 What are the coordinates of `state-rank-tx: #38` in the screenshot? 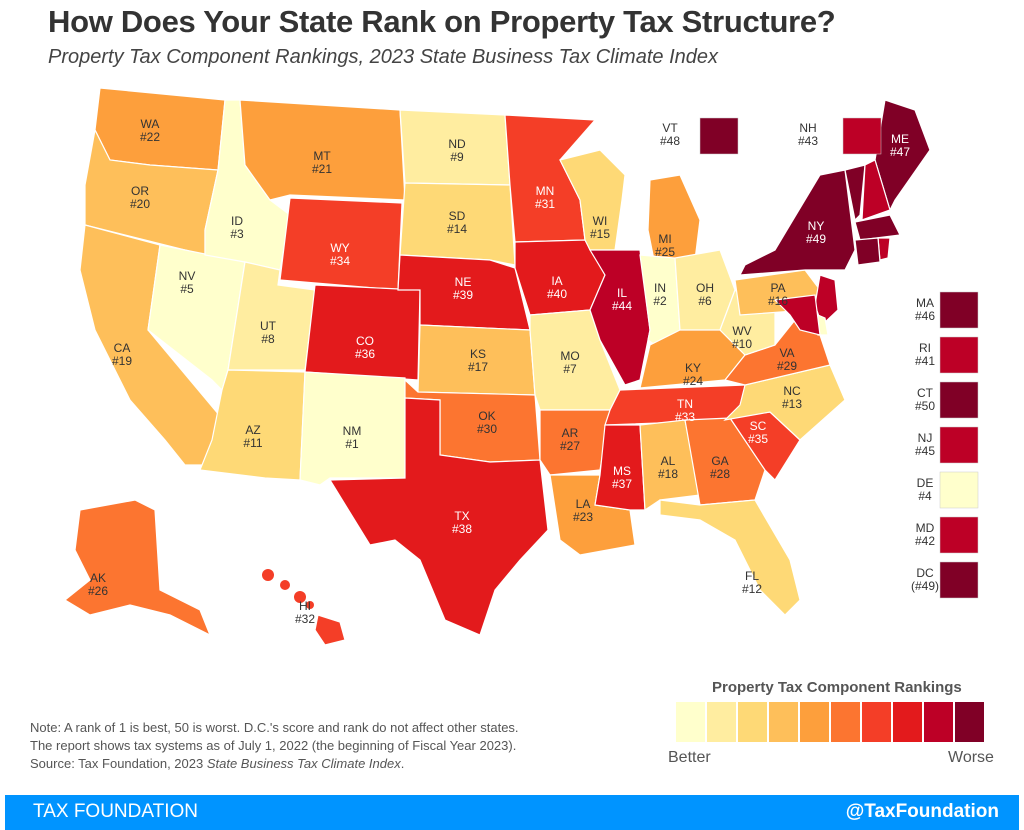 It's located at (462, 529).